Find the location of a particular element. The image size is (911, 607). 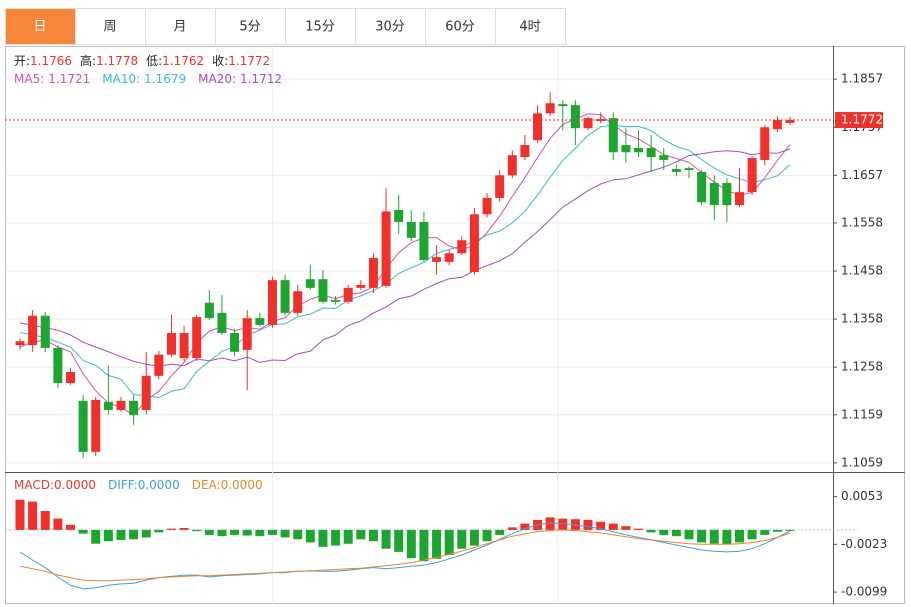

y-tick-label: -0.0099 is located at coordinates (864, 592).